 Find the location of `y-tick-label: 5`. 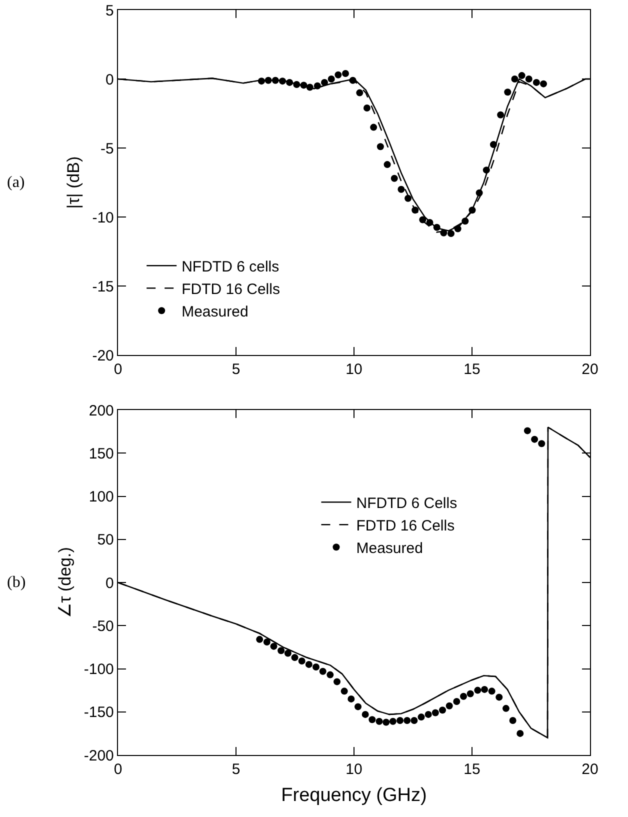

y-tick-label: 5 is located at coordinates (110, 11).